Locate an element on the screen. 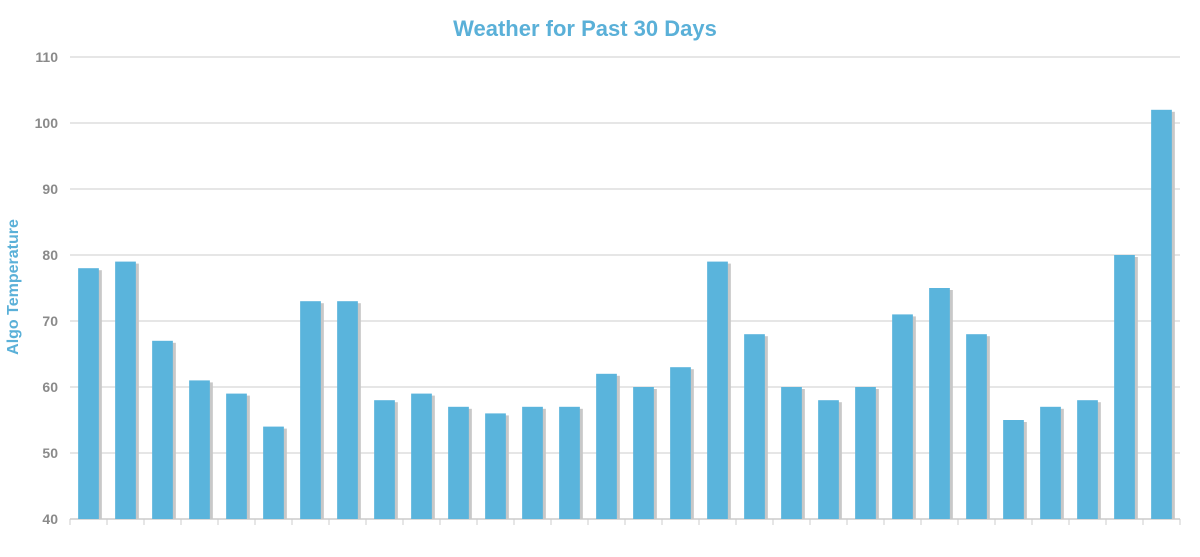 This screenshot has height=557, width=1200. y-tick-label: 60 is located at coordinates (50, 387).